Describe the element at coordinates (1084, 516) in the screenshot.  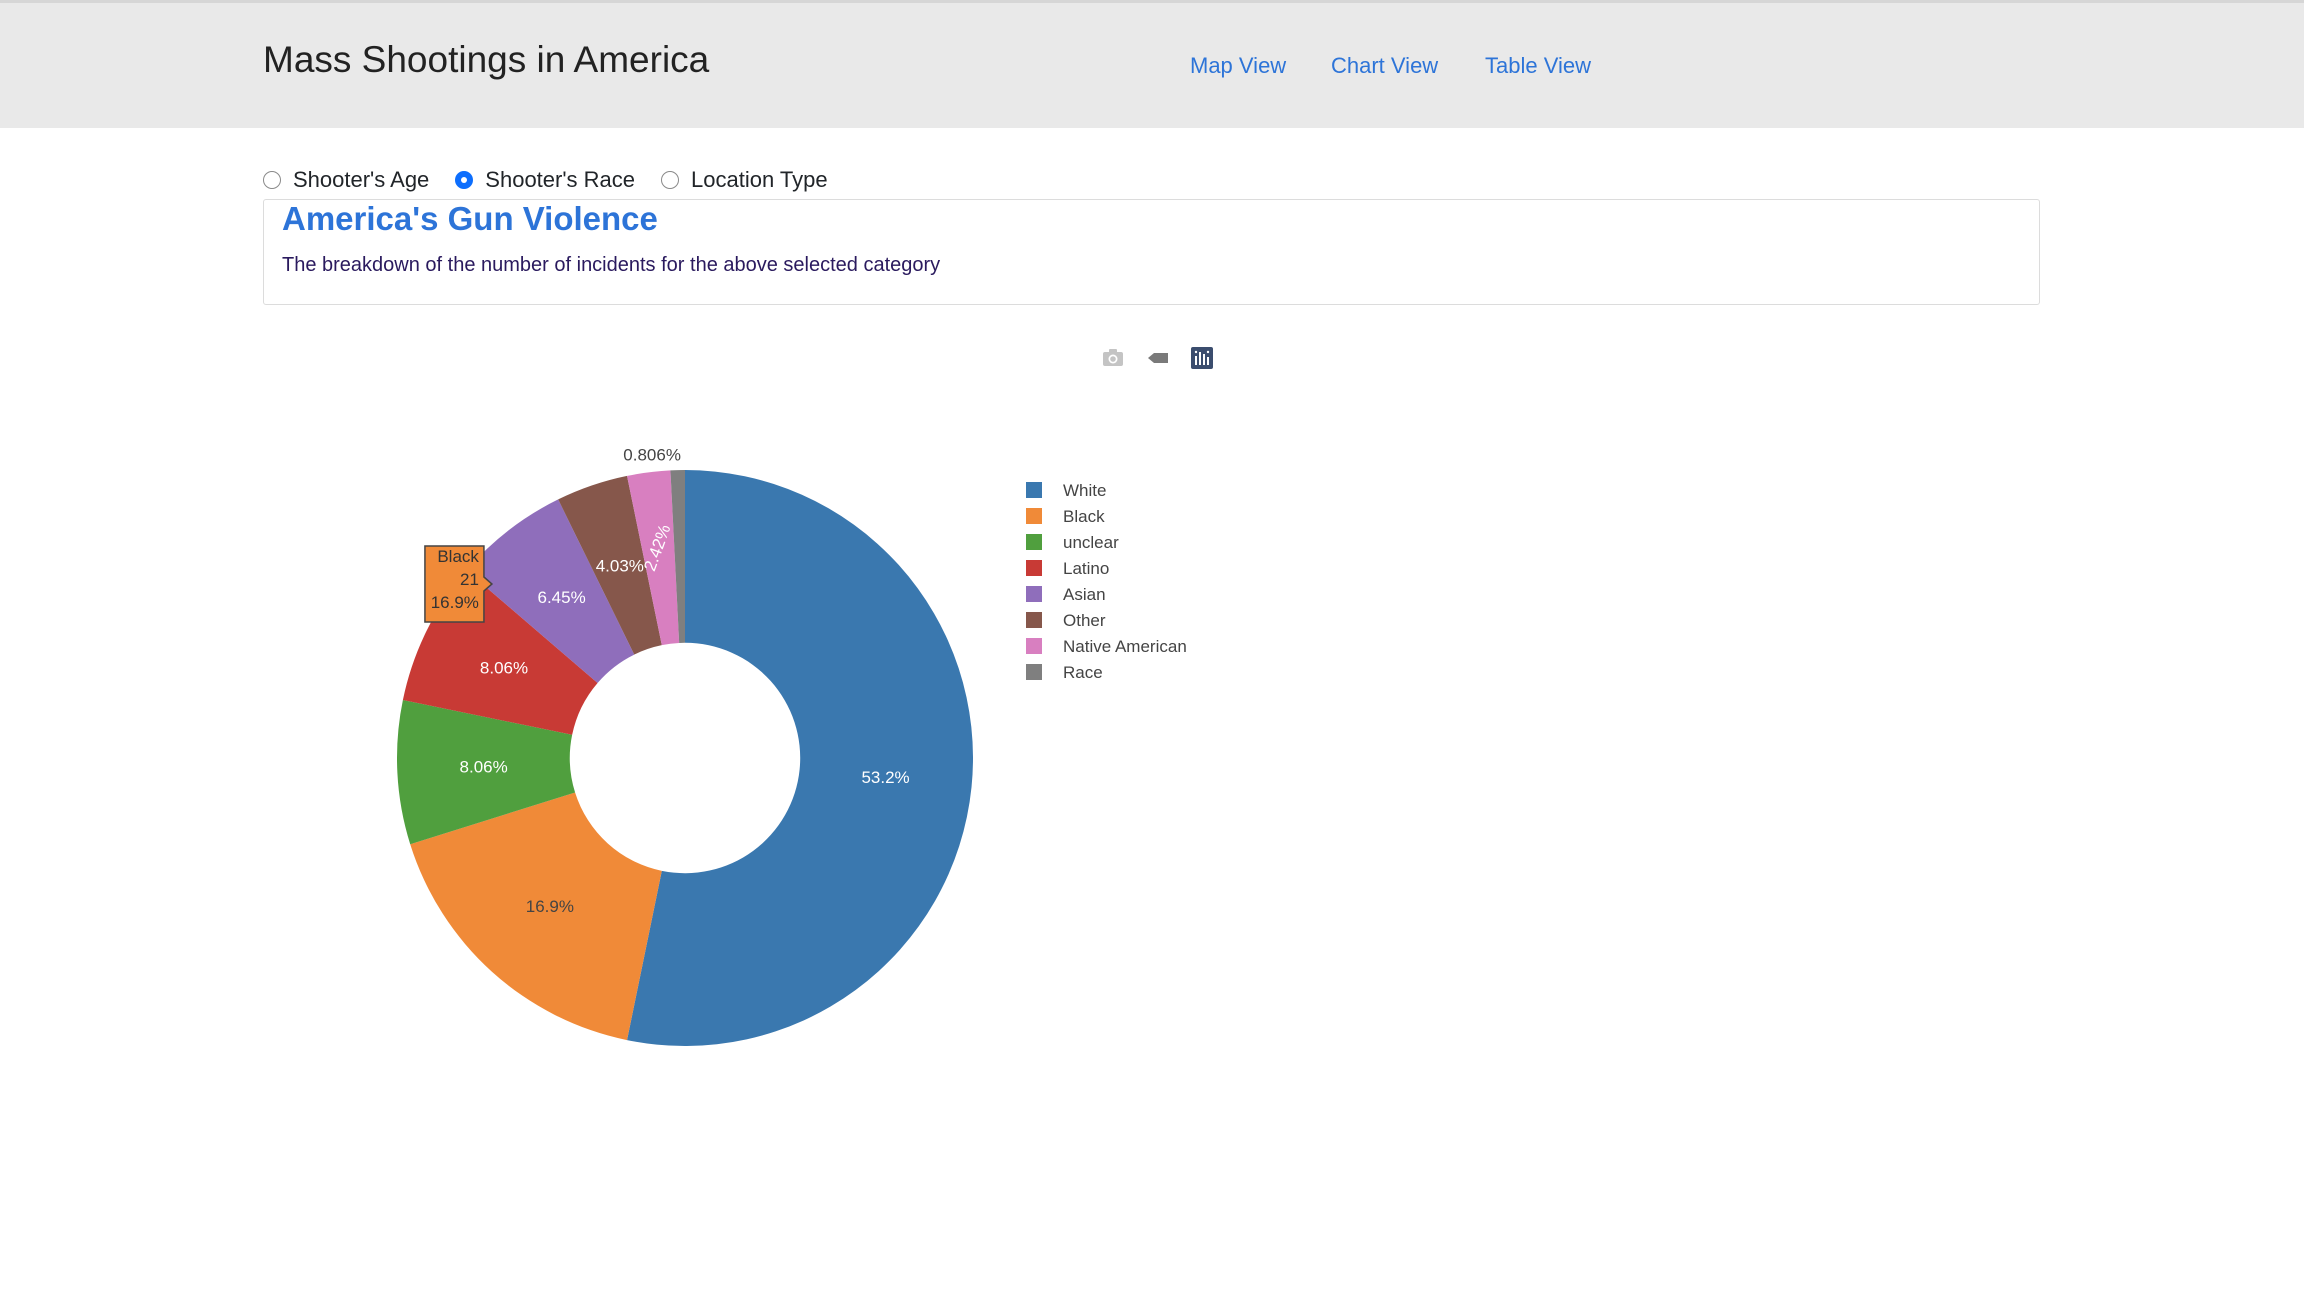
I see `legend-label: Black` at that location.